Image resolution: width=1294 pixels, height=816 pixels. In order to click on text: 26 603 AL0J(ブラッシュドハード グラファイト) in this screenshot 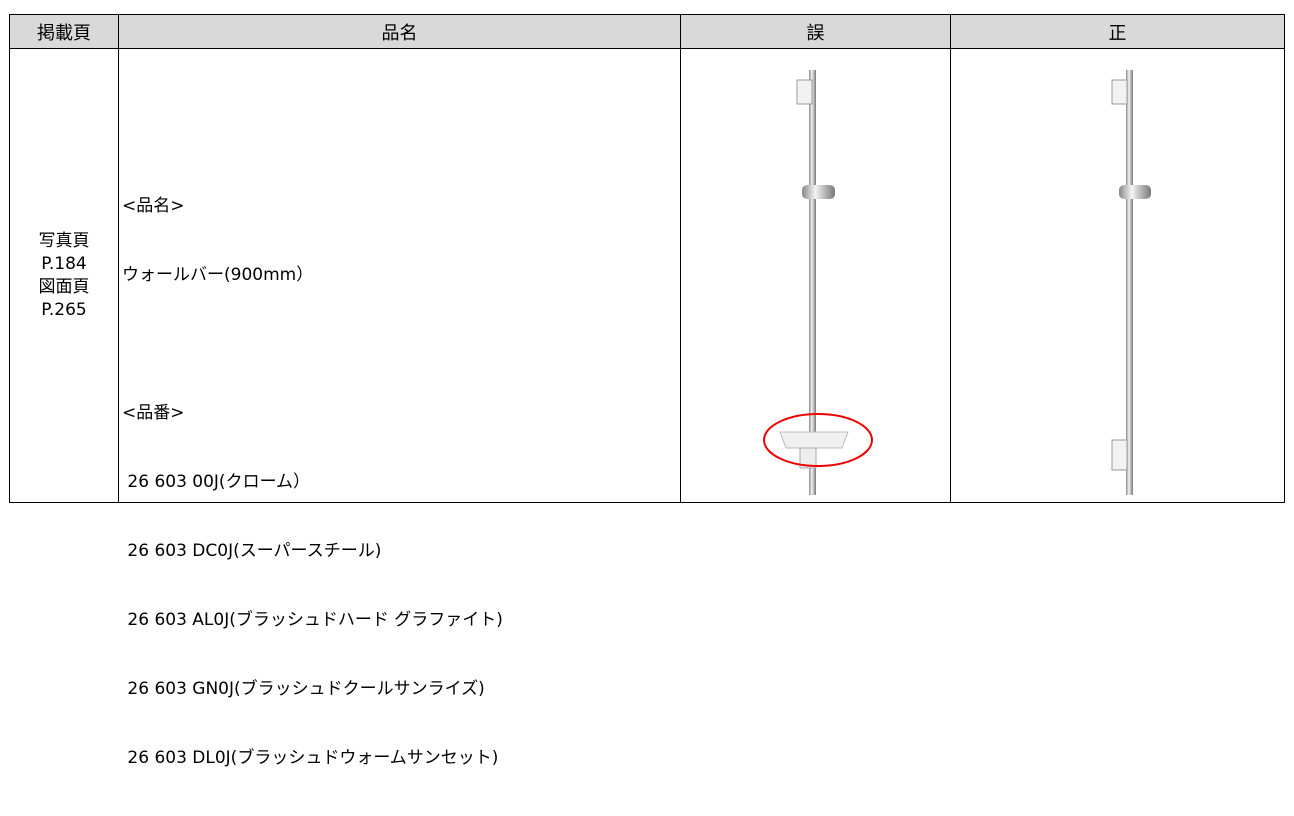, I will do `click(312, 620)`.